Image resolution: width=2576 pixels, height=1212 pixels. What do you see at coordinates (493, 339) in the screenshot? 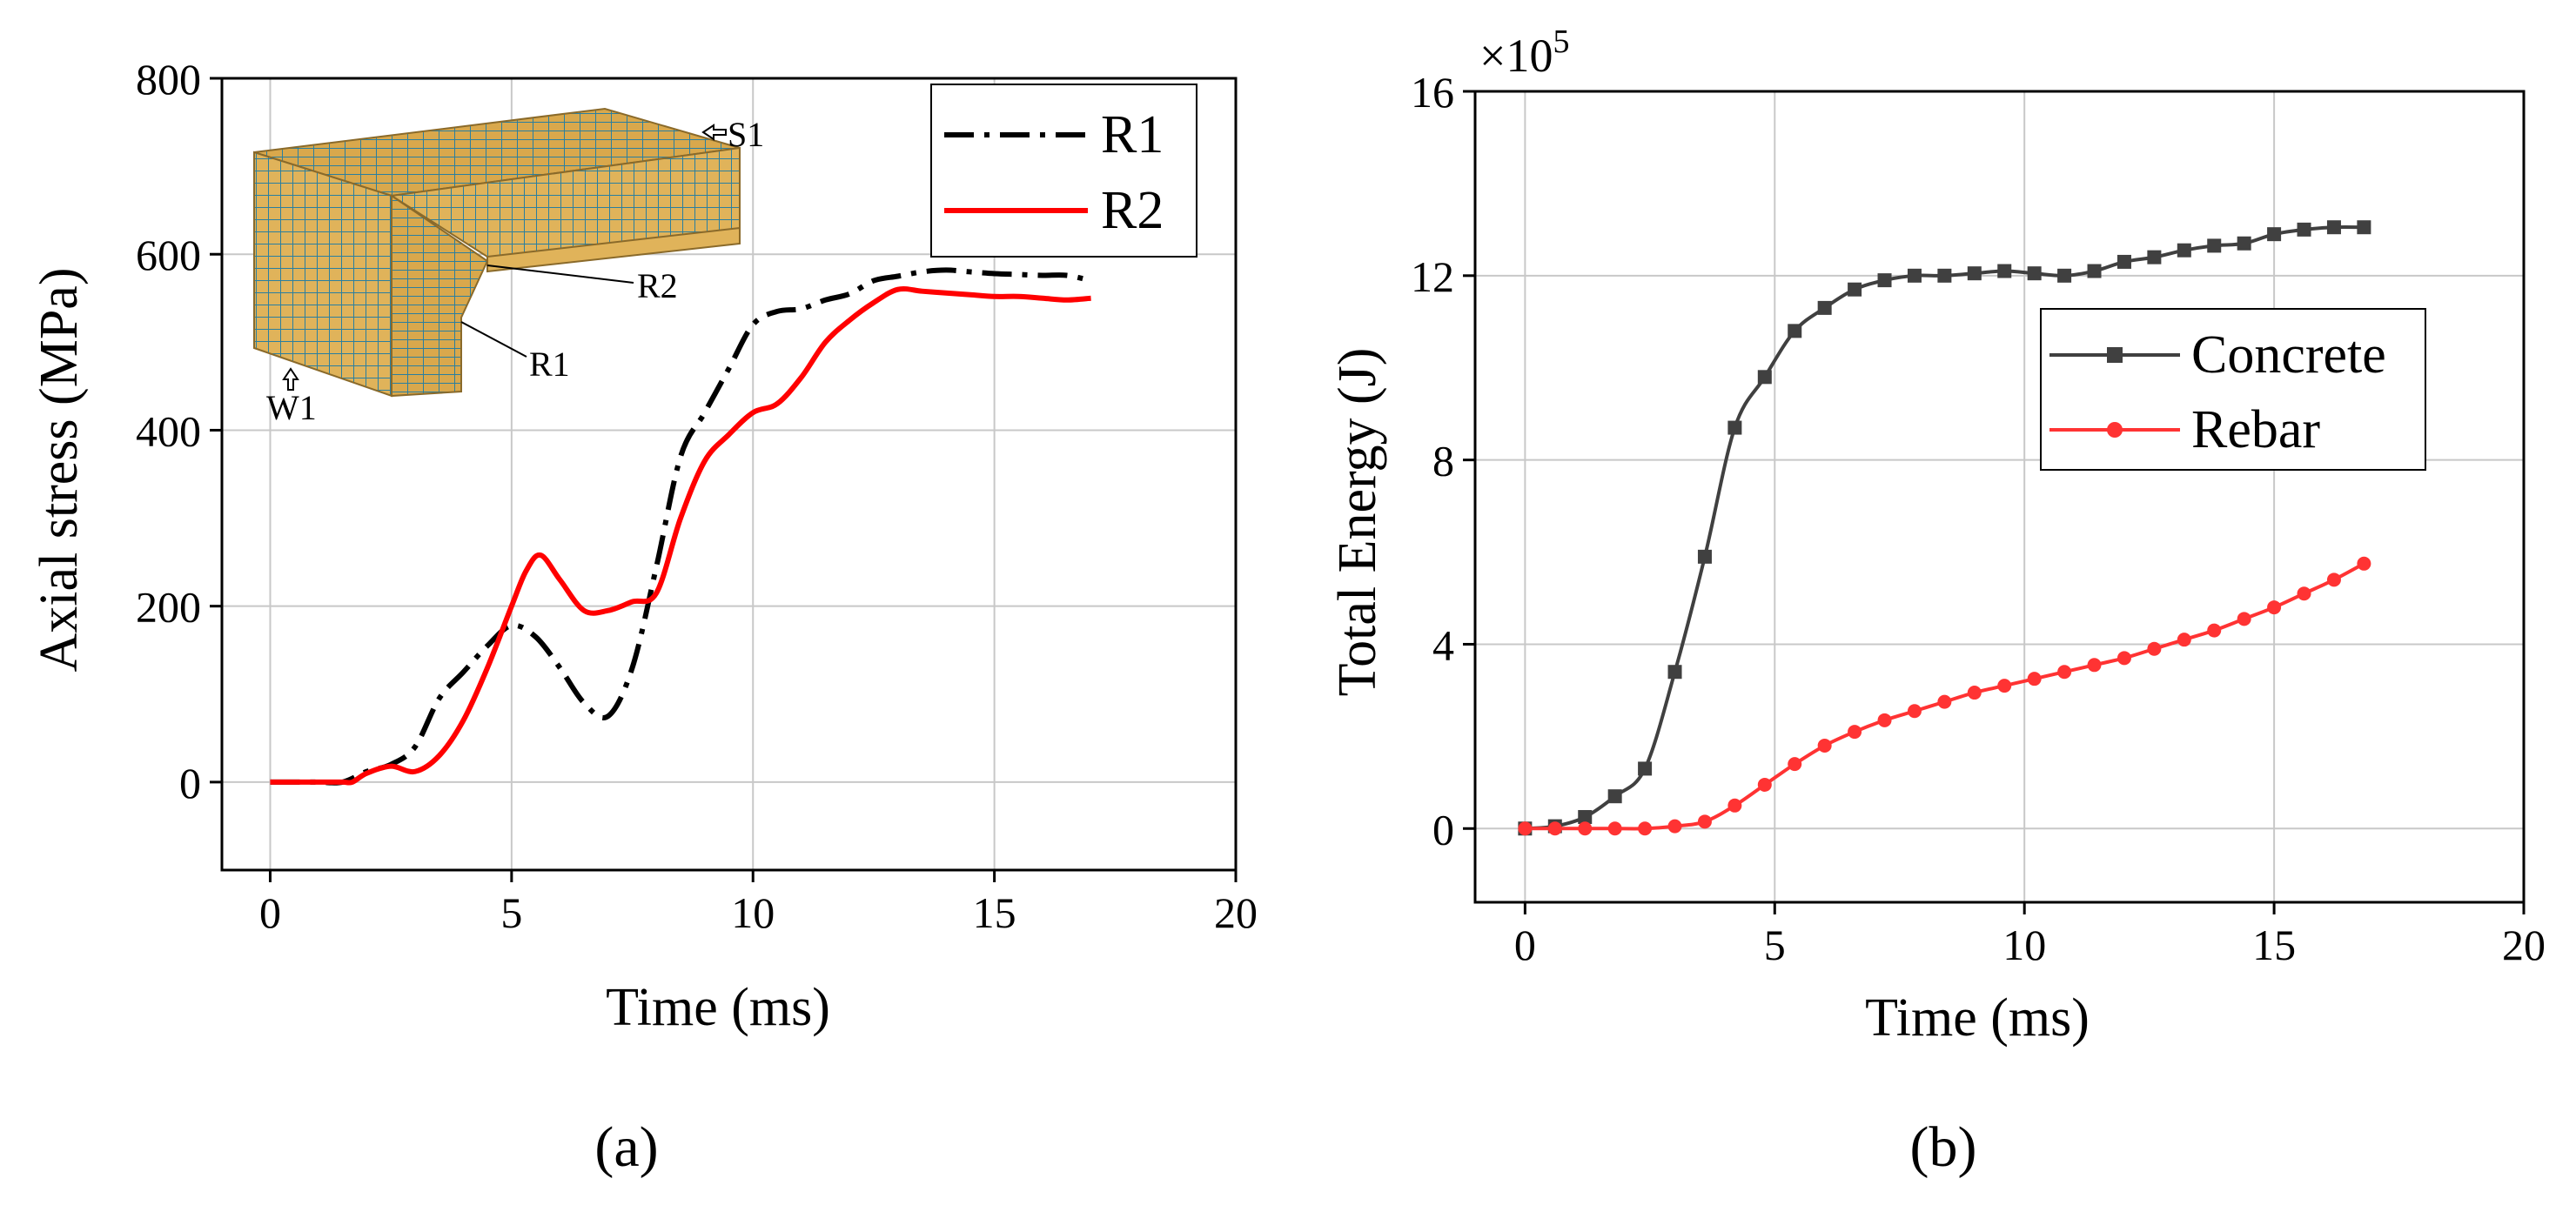
I see `pointer-r1` at bounding box center [493, 339].